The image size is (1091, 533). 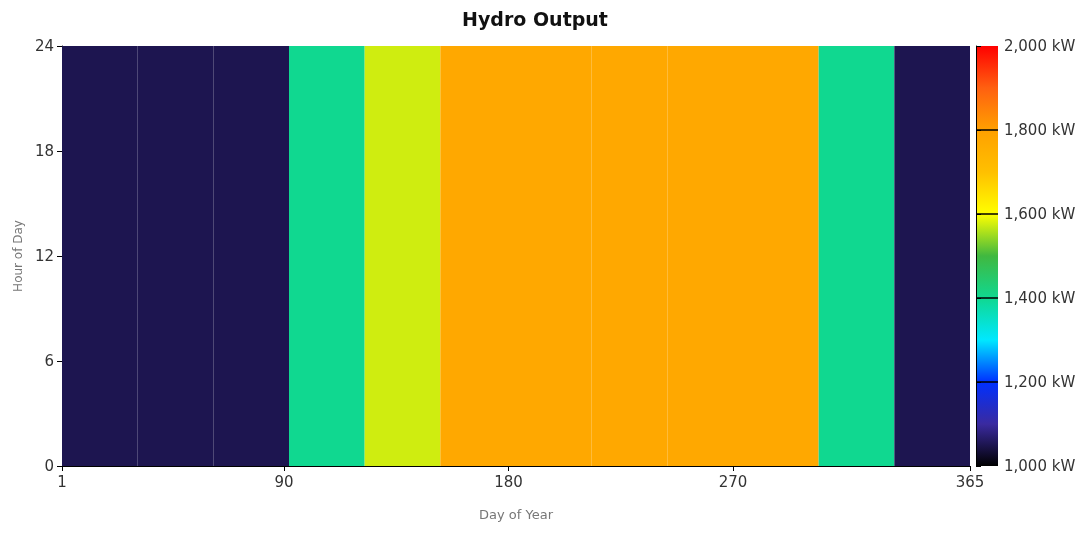 I want to click on y-tick-label: 0, so click(x=49, y=466).